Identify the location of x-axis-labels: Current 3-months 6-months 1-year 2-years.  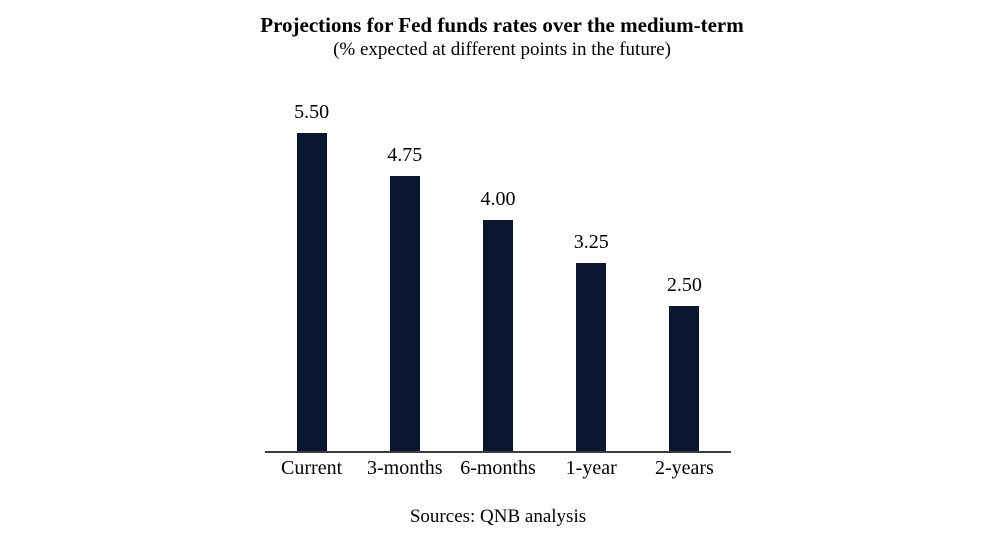
(498, 468).